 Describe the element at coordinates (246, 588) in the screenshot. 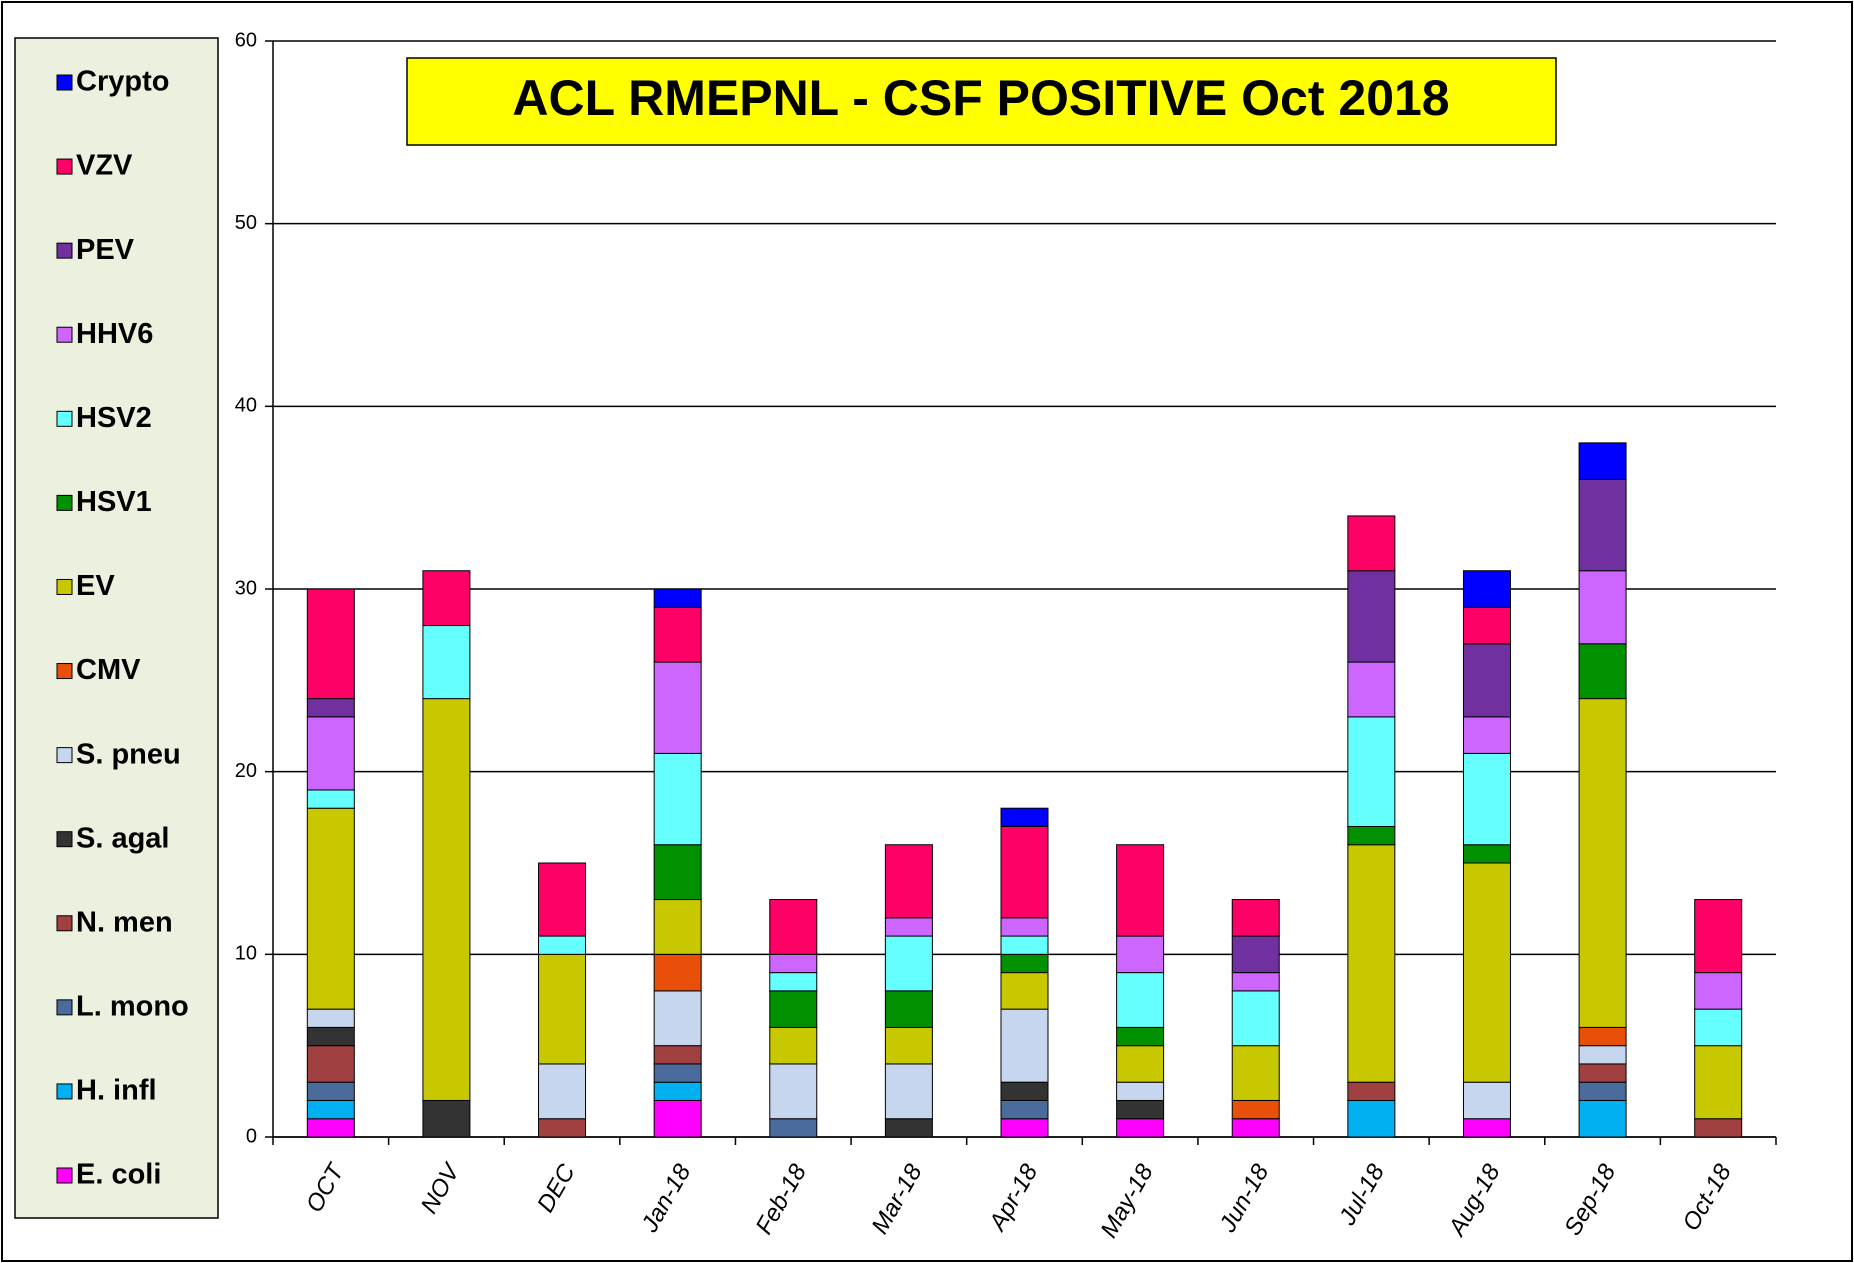

I see `y-tick-label: 30` at that location.